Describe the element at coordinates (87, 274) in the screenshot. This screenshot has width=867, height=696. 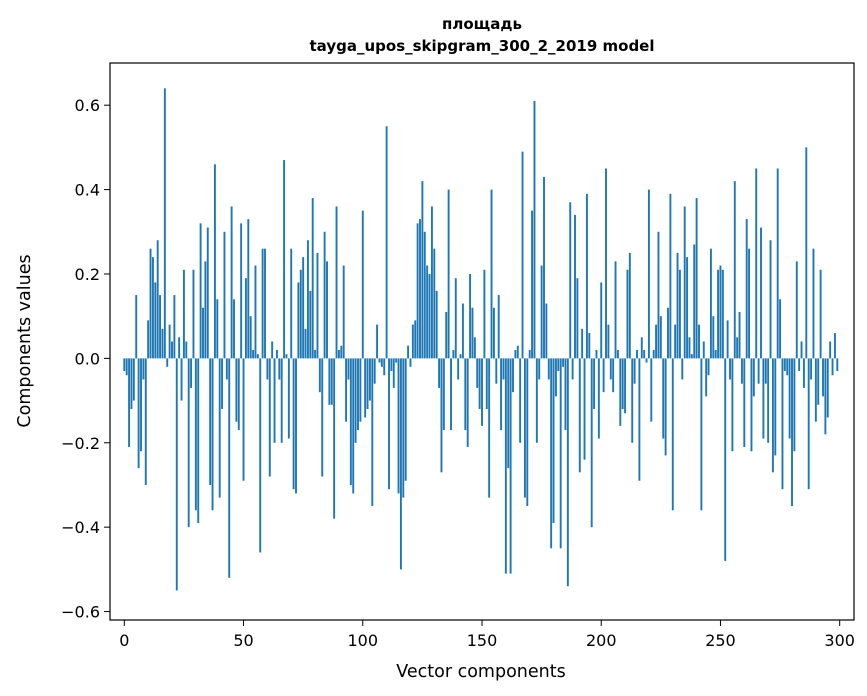
I see `y-tick-label: 0.2` at that location.